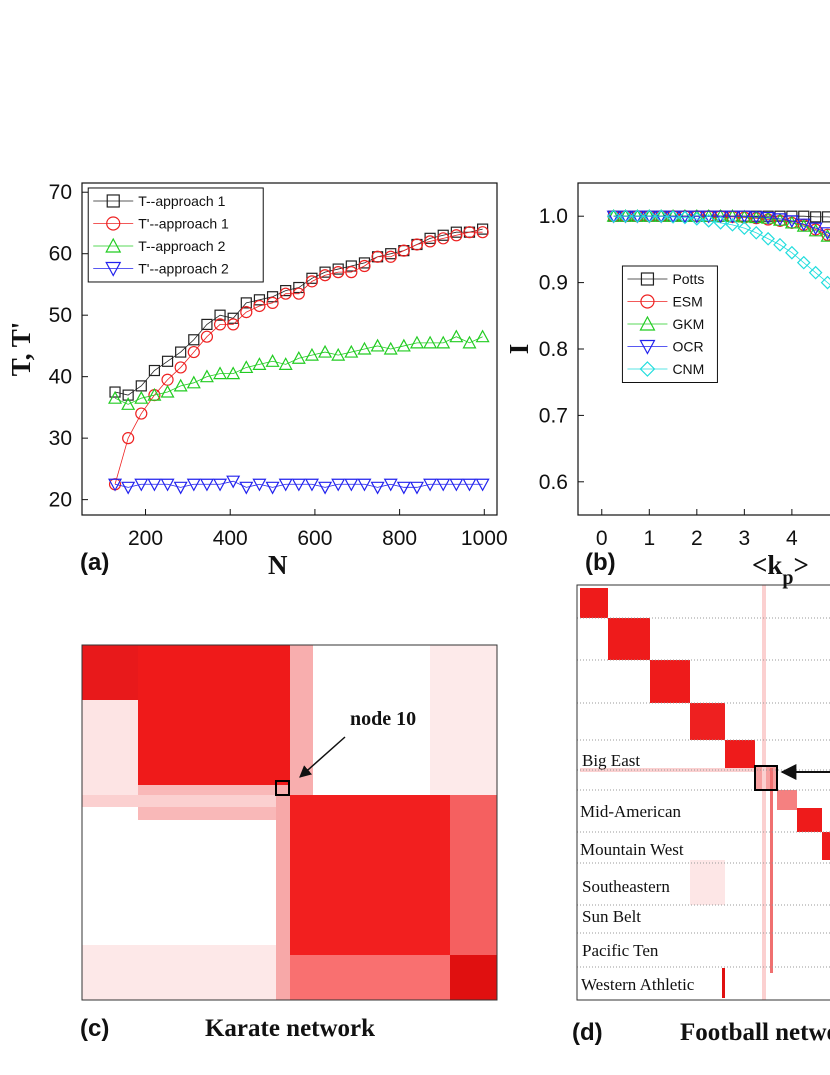 The height and width of the screenshot is (1075, 830). What do you see at coordinates (60, 500) in the screenshot?
I see `y-tick-label: 20` at bounding box center [60, 500].